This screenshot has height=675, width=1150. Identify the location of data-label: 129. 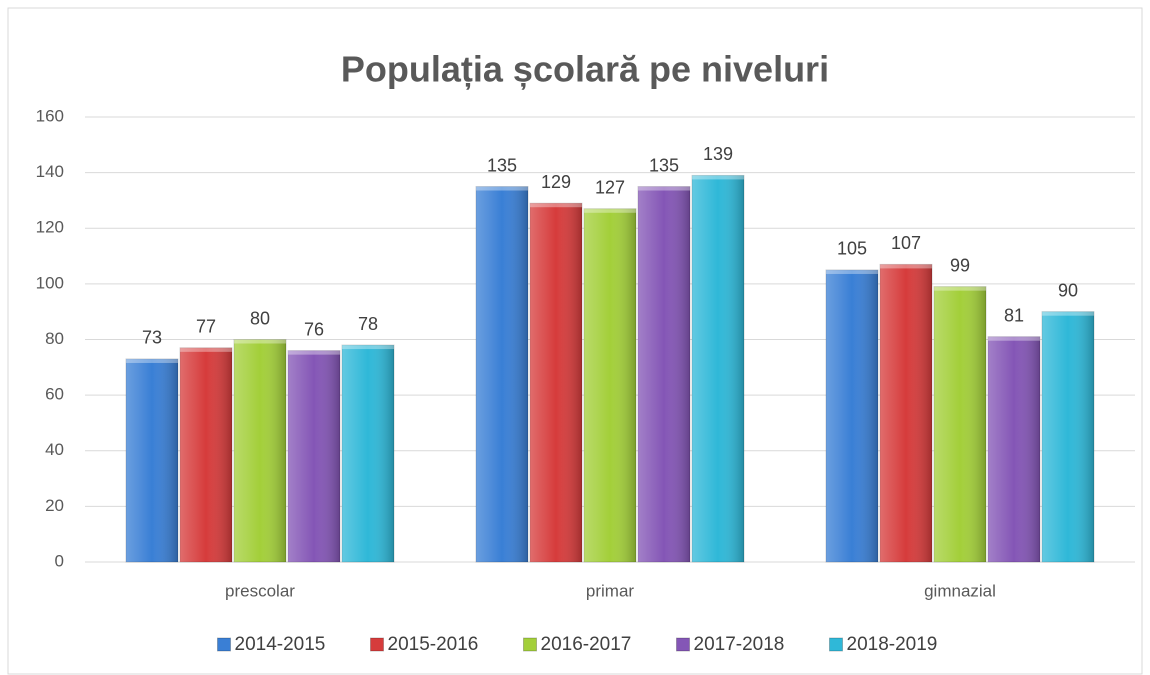
(556, 182).